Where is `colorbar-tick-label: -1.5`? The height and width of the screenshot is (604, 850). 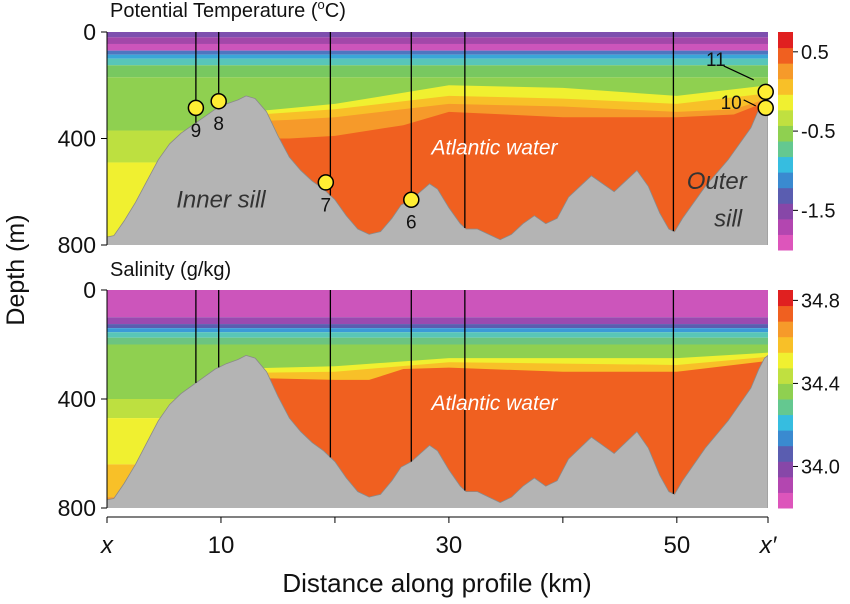 colorbar-tick-label: -1.5 is located at coordinates (818, 211).